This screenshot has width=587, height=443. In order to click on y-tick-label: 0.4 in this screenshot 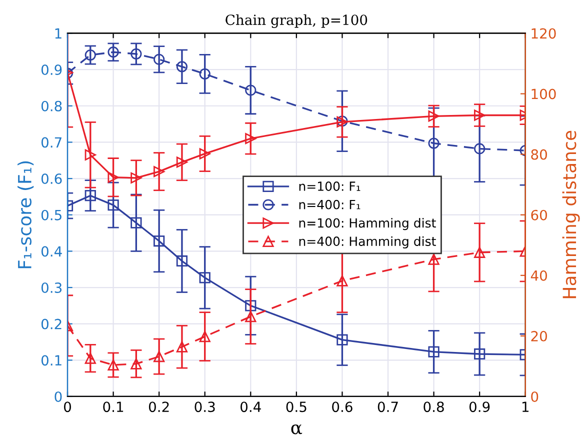, I will do `click(51, 251)`.